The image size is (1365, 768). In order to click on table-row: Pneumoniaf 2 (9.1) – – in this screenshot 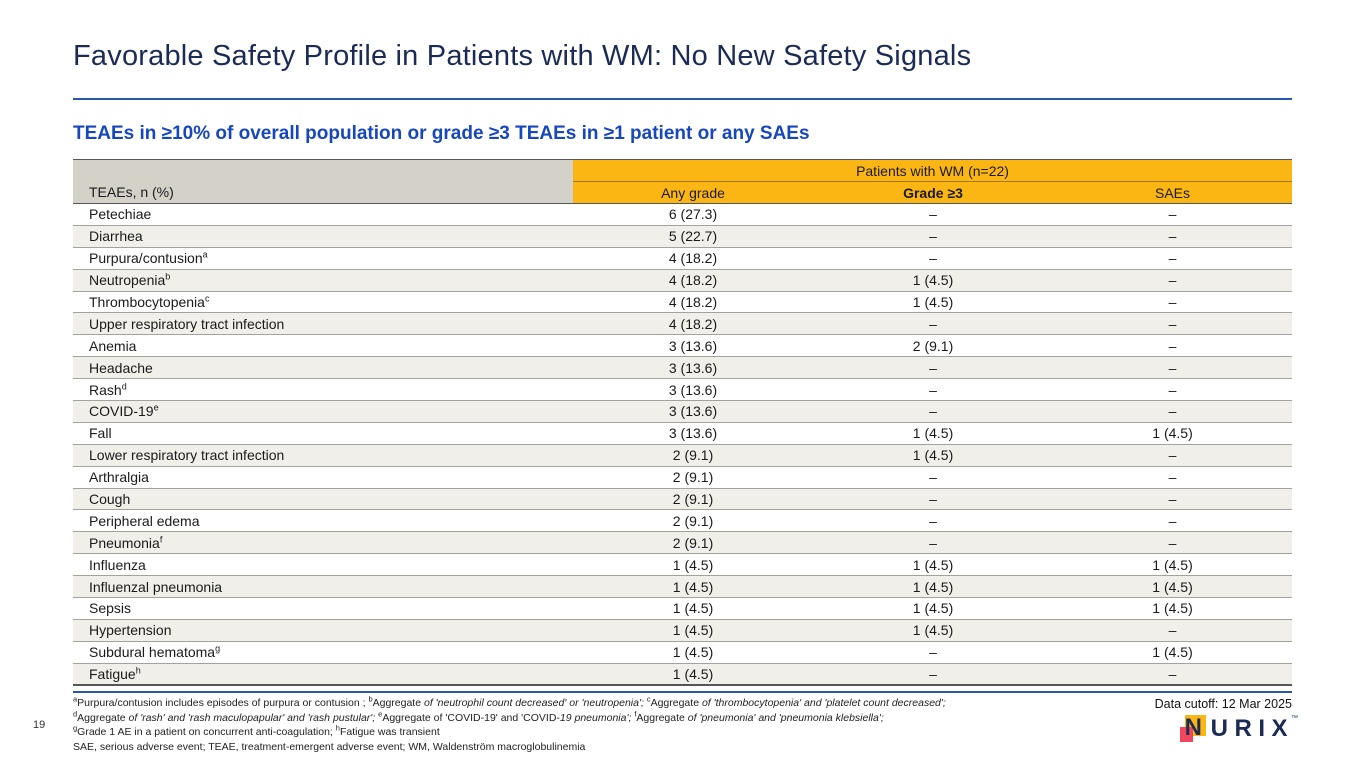, I will do `click(683, 542)`.